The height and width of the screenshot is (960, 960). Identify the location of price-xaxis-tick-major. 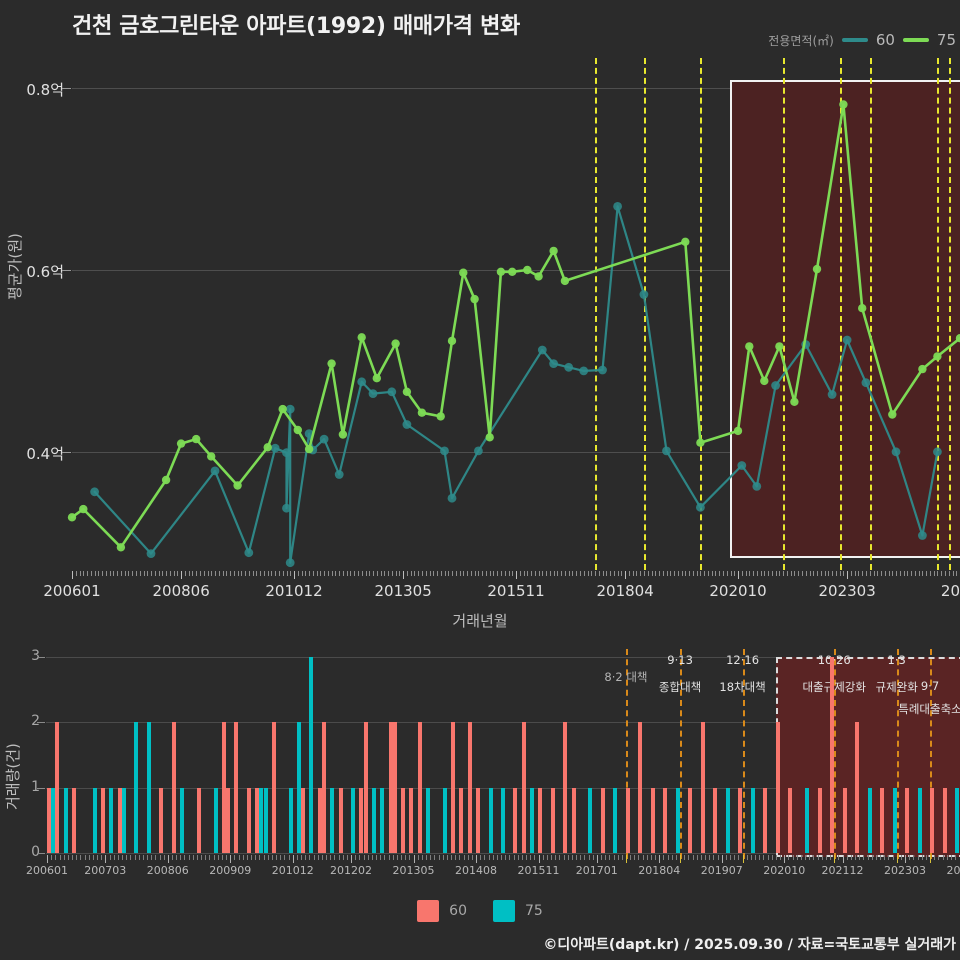
(516, 575).